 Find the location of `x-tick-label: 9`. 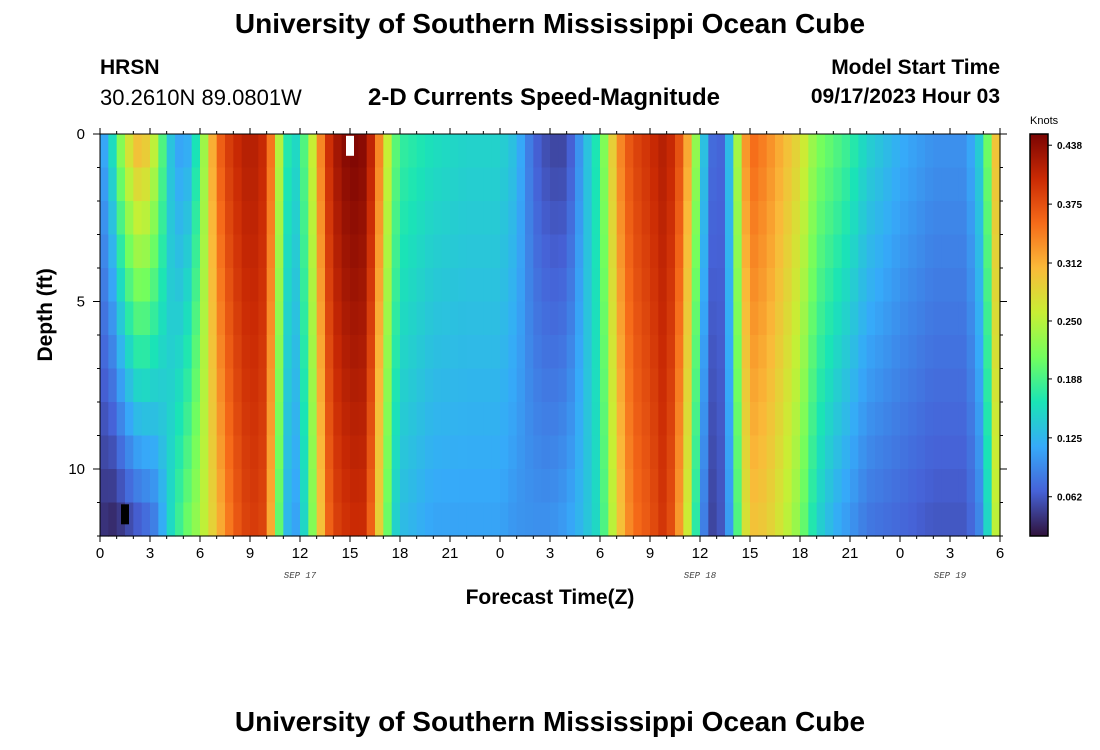

x-tick-label: 9 is located at coordinates (650, 553).